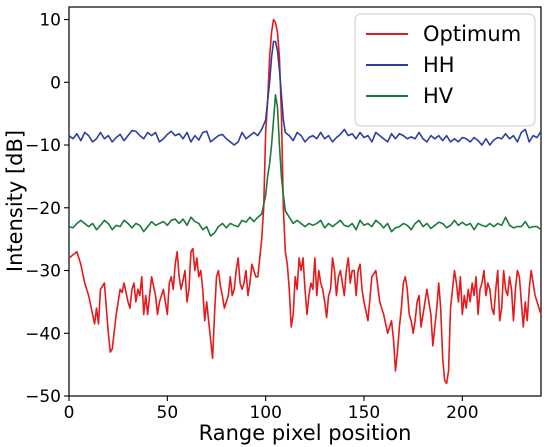 The image size is (550, 447). Describe the element at coordinates (439, 65) in the screenshot. I see `legend-label-hh: HH` at that location.